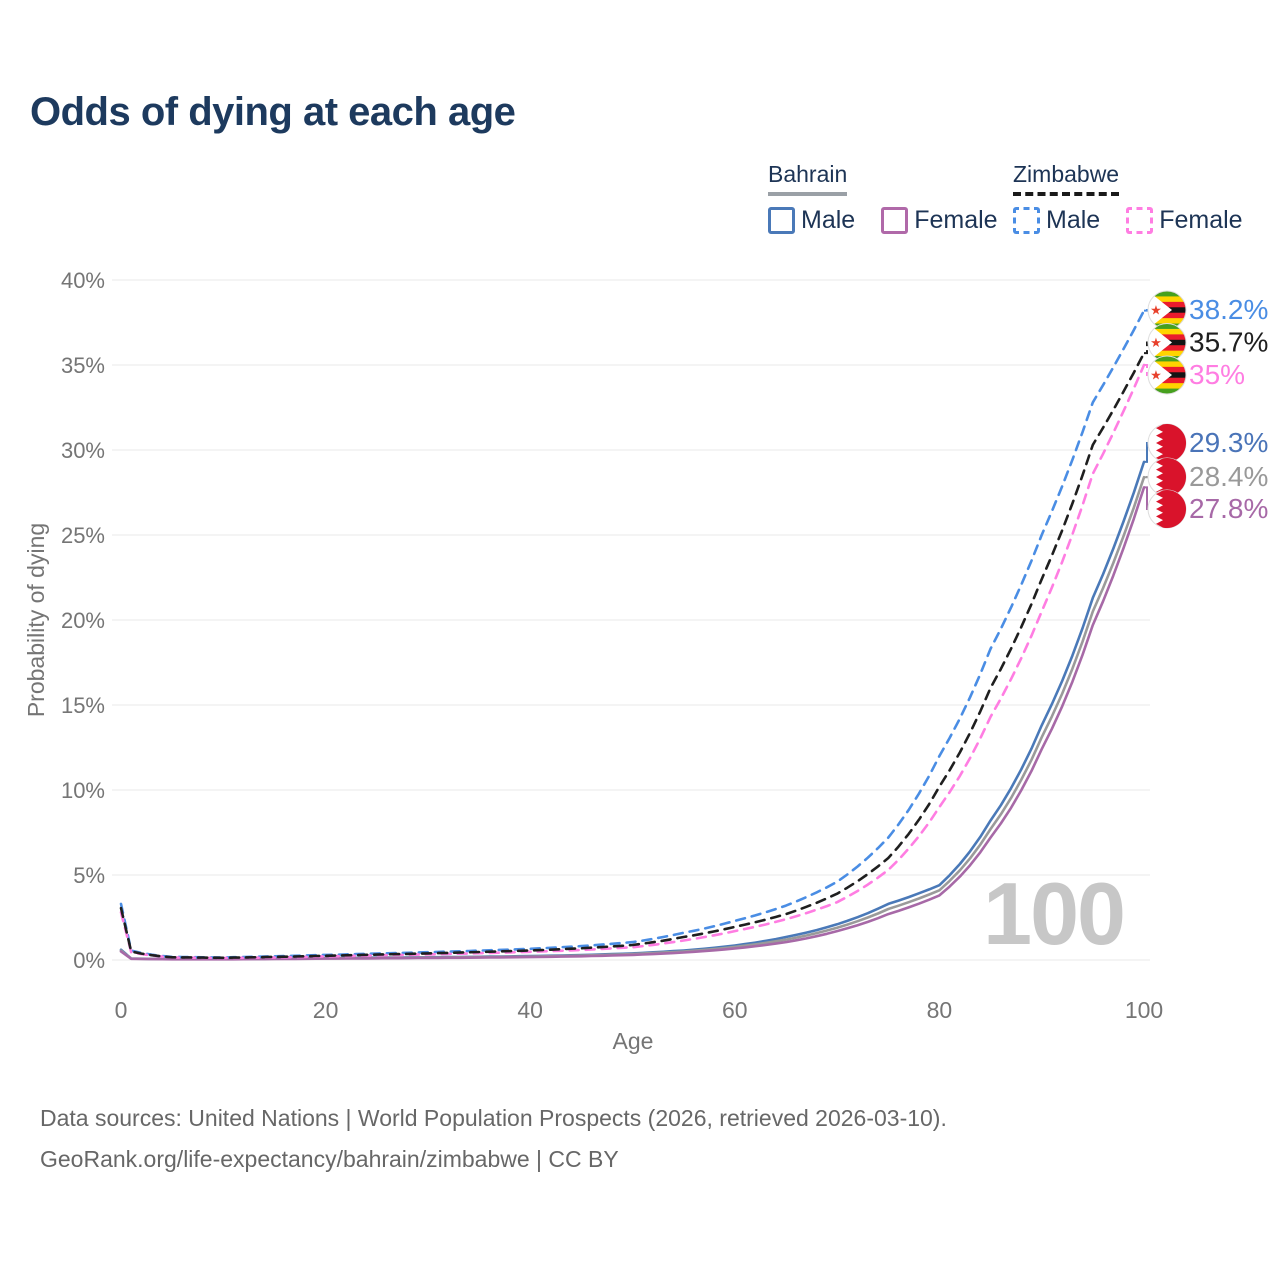  I want to click on end-label-zimbabwe-both-sexes: 35.7%, so click(1228, 342).